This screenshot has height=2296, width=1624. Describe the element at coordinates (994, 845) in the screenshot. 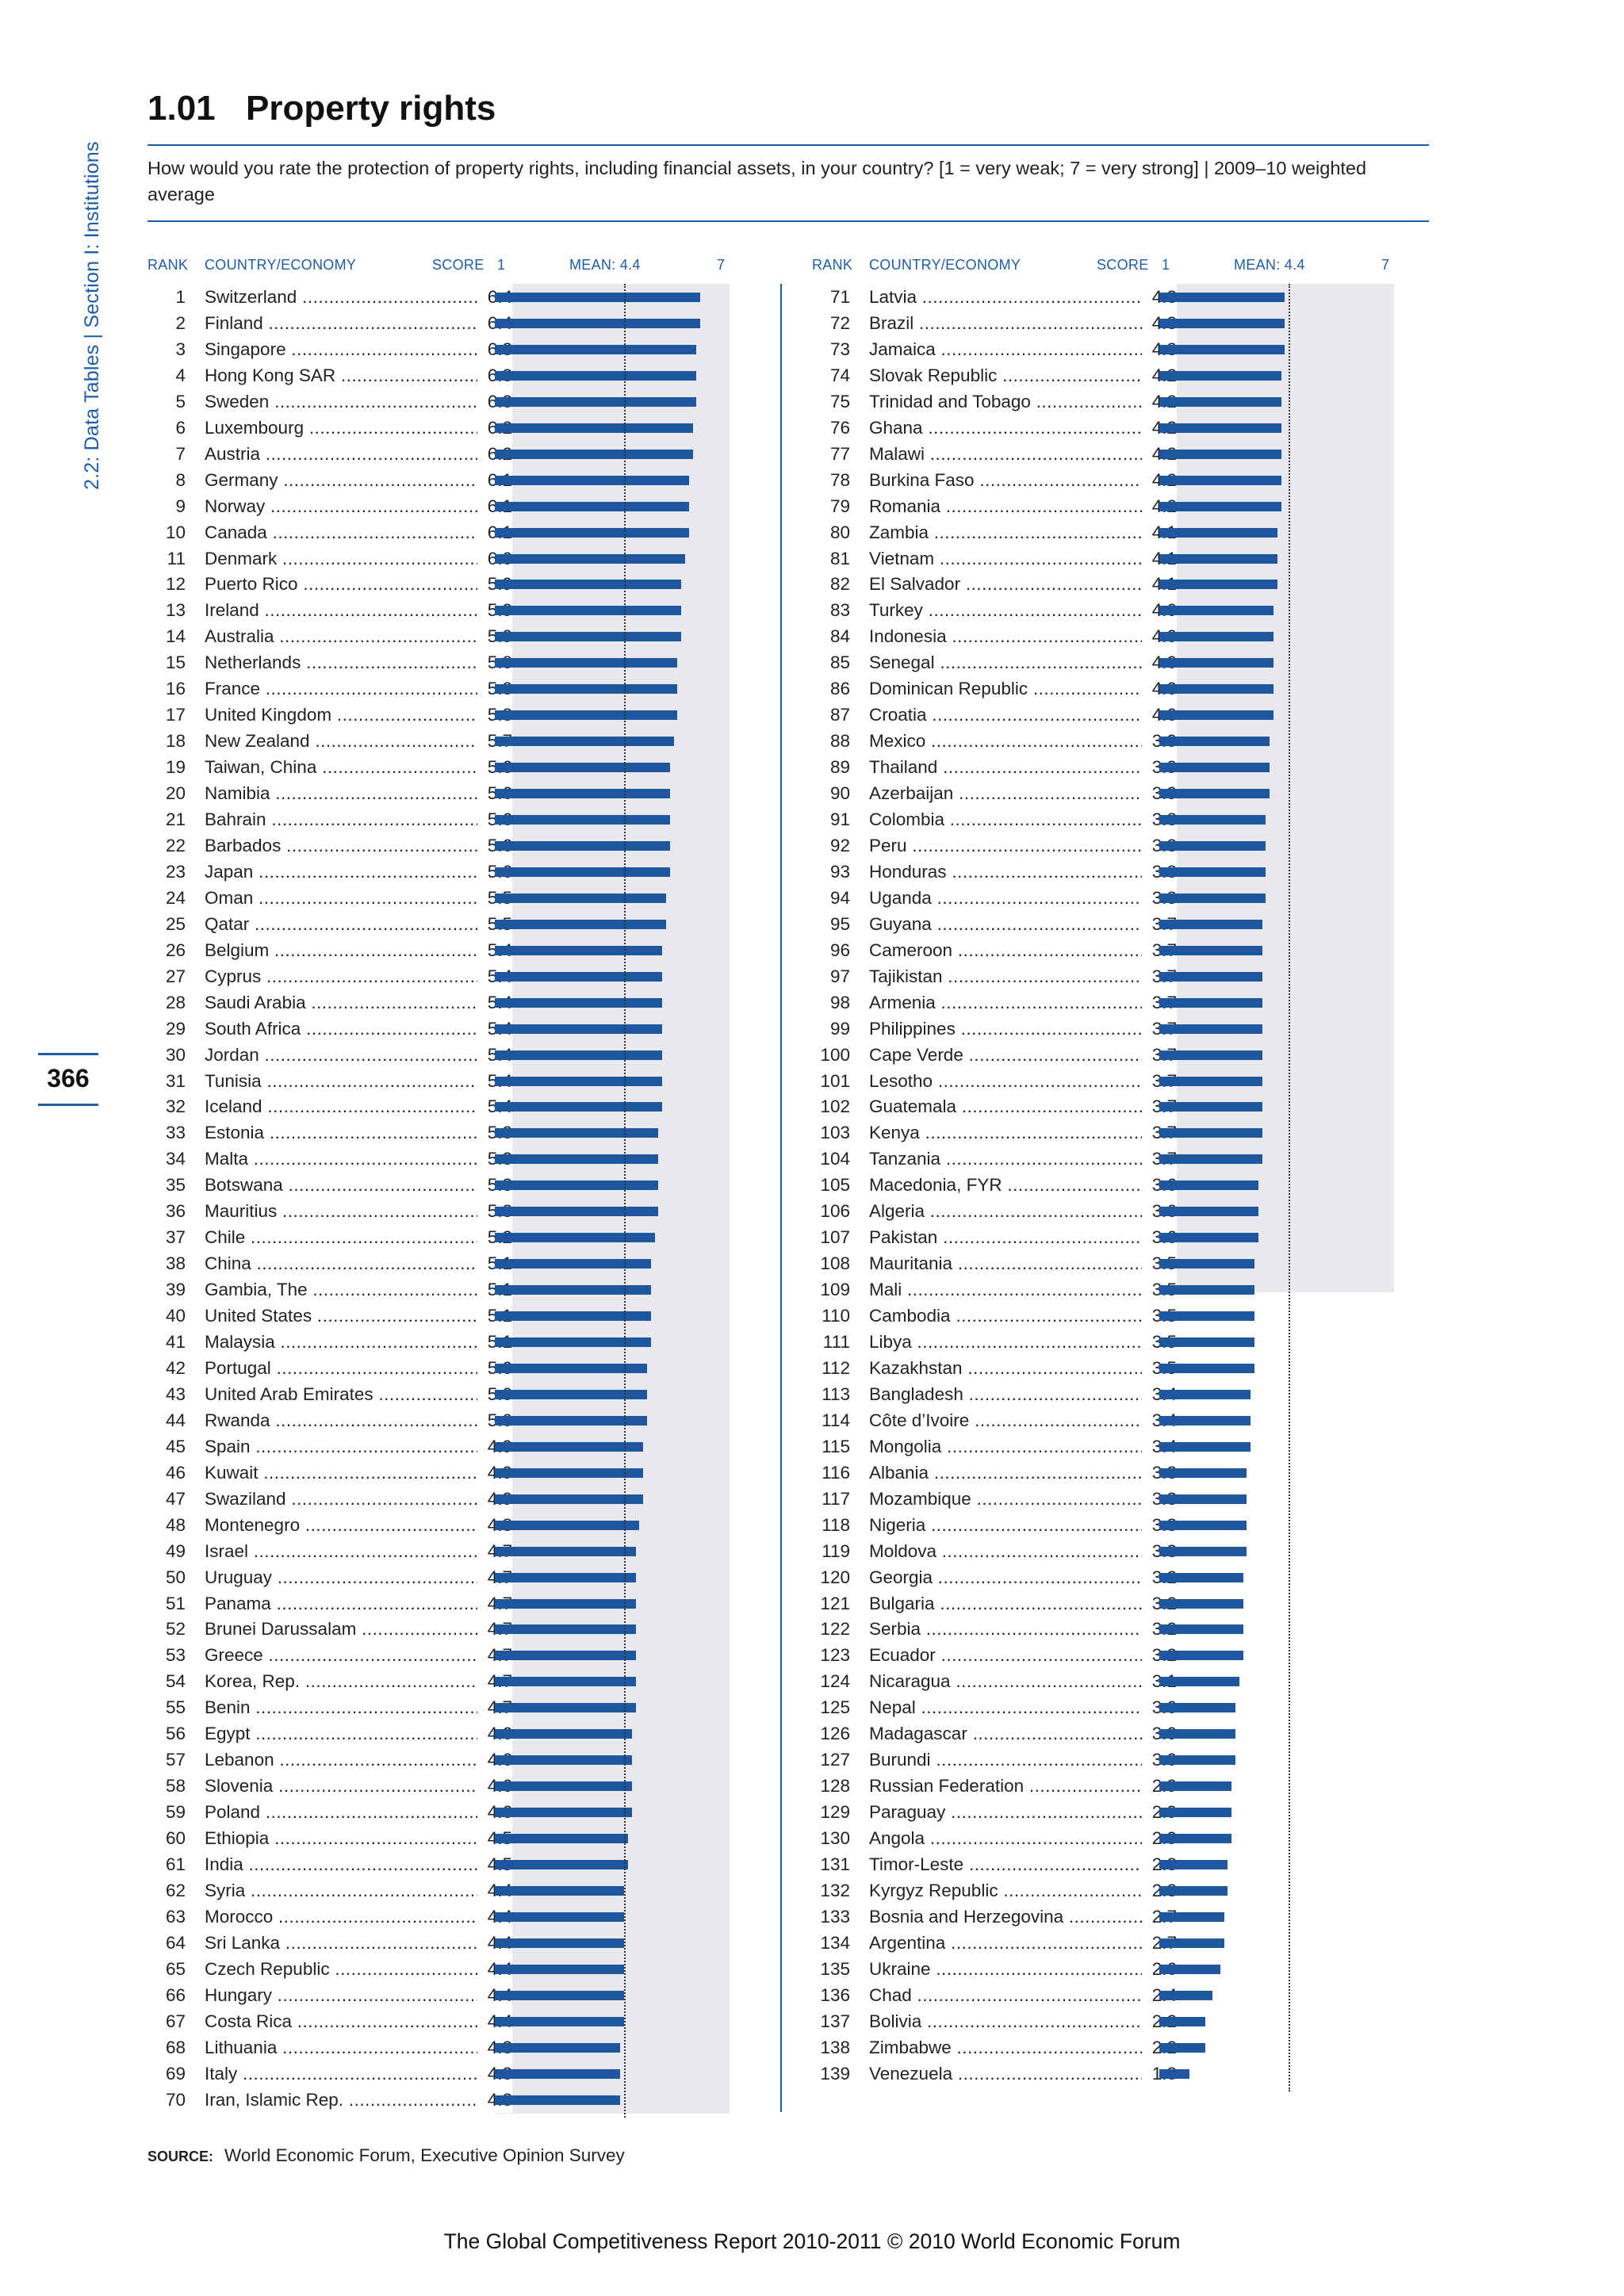

I see `table-row: 92Peru3.8` at that location.